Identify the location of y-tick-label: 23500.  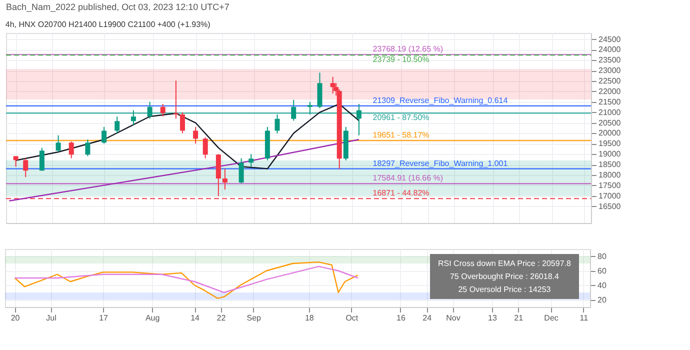
(610, 60).